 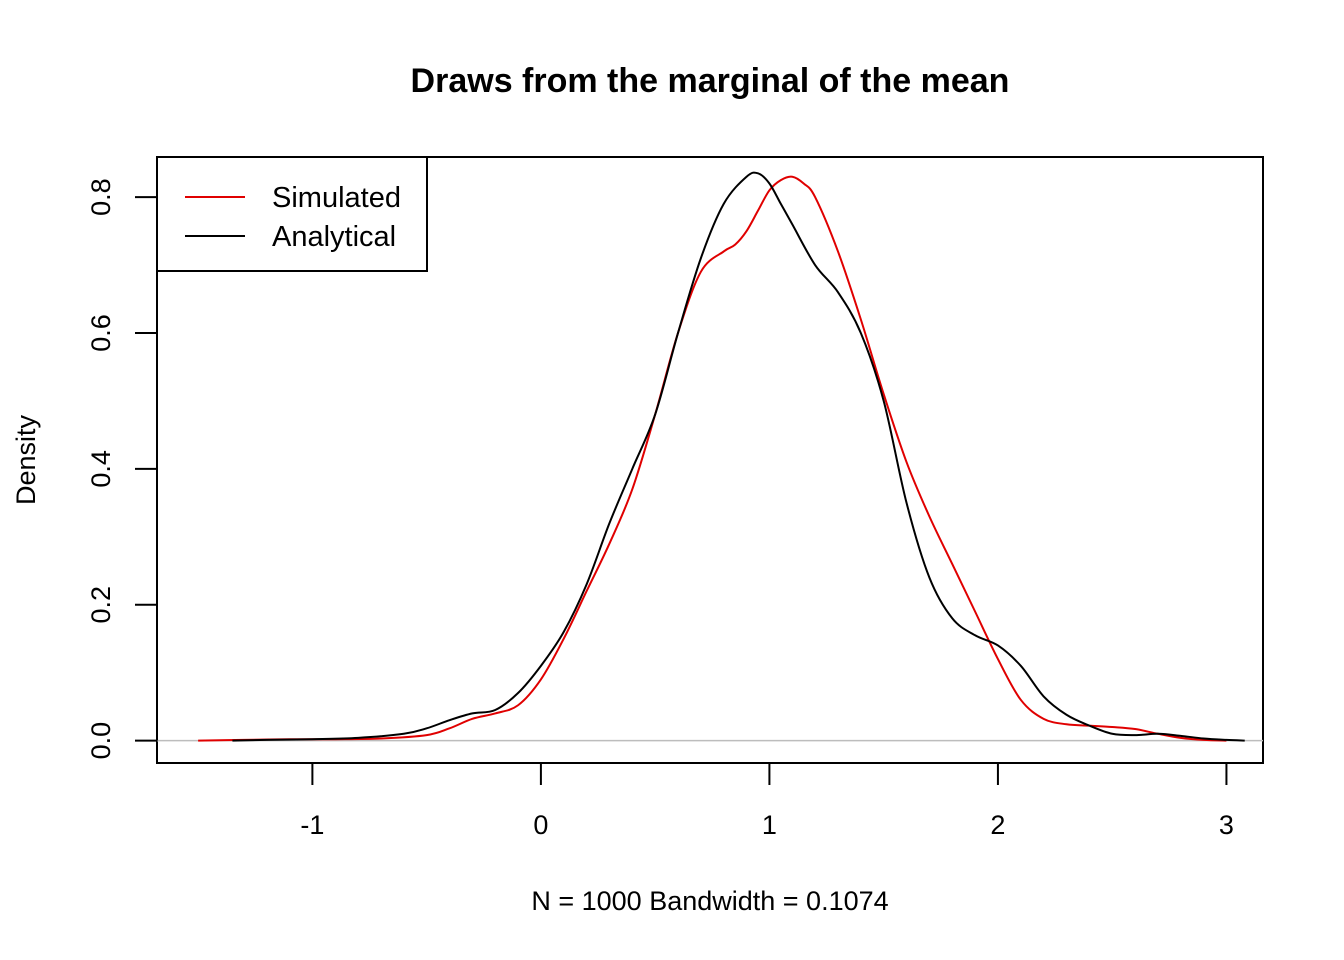 I want to click on legend: Simulated Analytical, so click(x=292, y=214).